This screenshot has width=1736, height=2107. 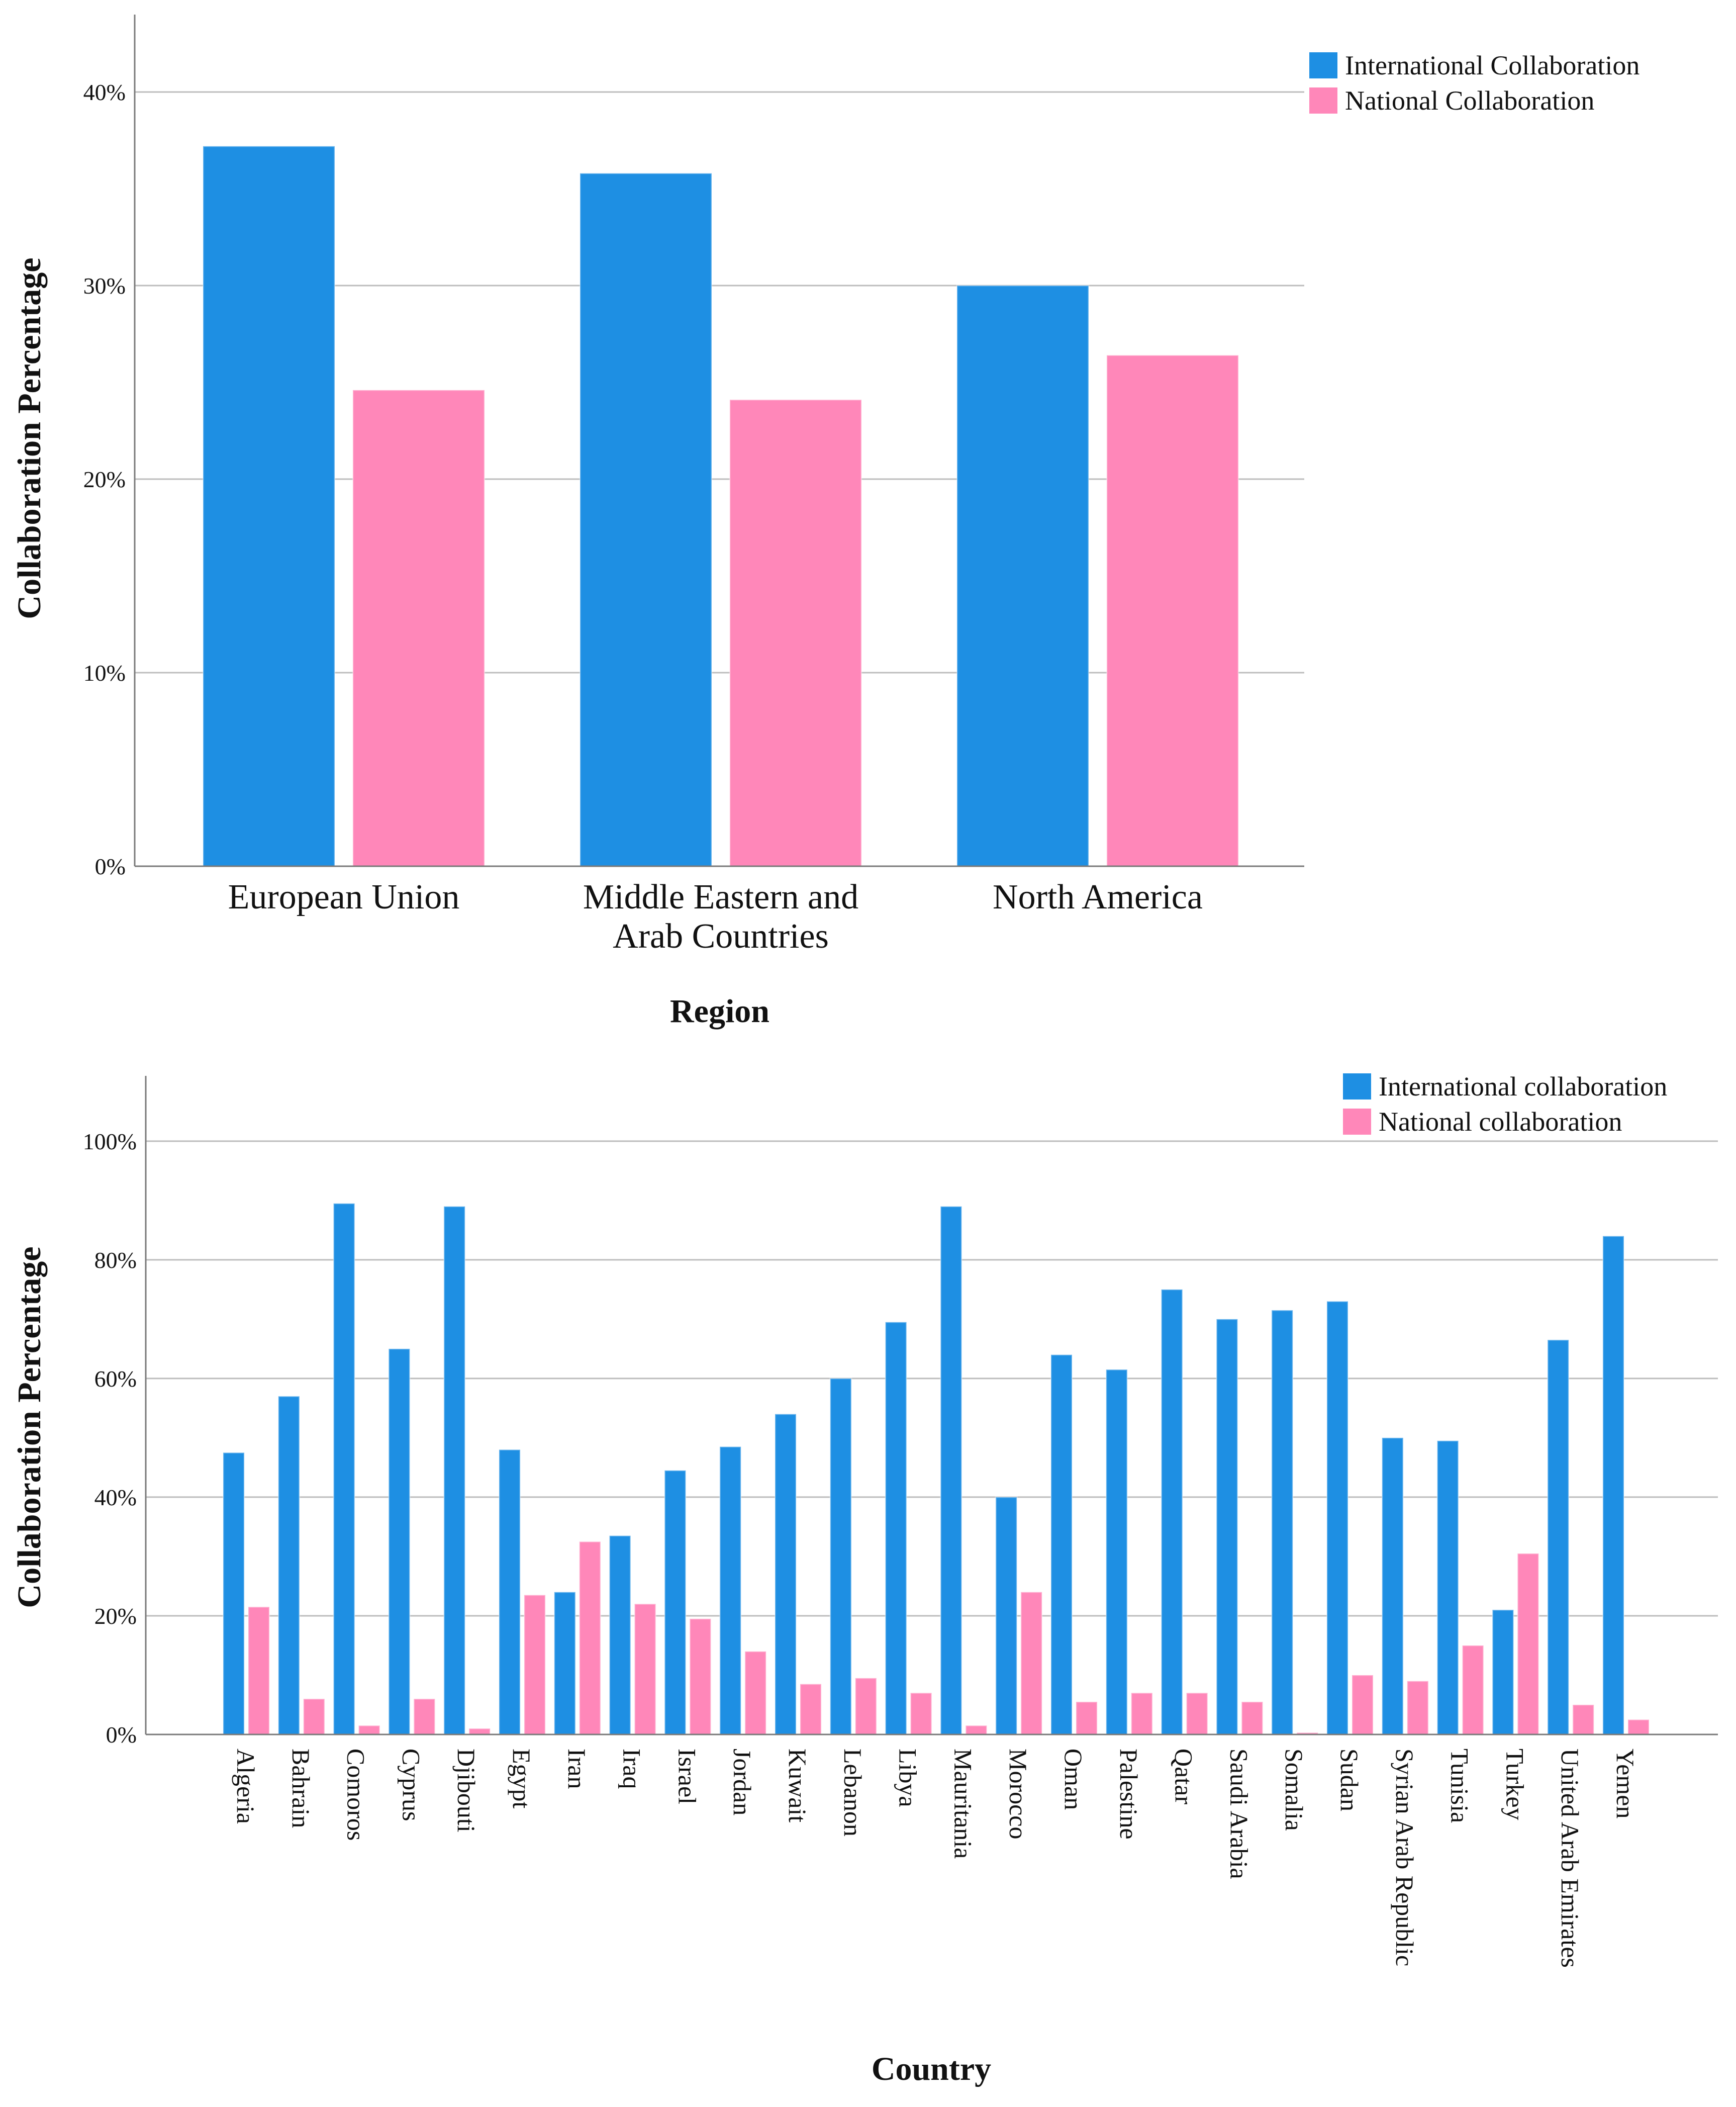 I want to click on x-tick-label: Palestine, so click(x=1129, y=1795).